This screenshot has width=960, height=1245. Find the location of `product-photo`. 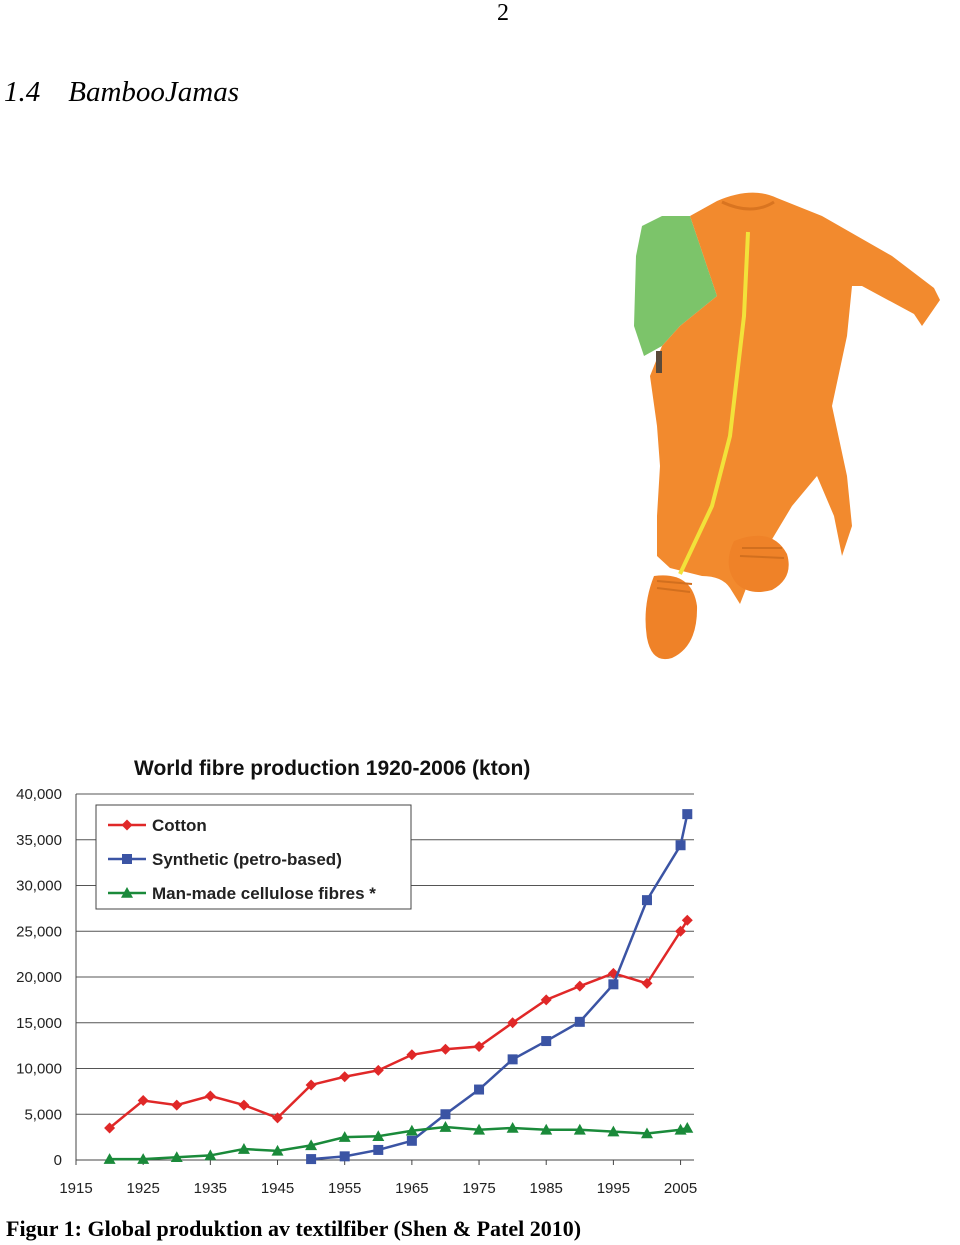

product-photo is located at coordinates (787, 426).